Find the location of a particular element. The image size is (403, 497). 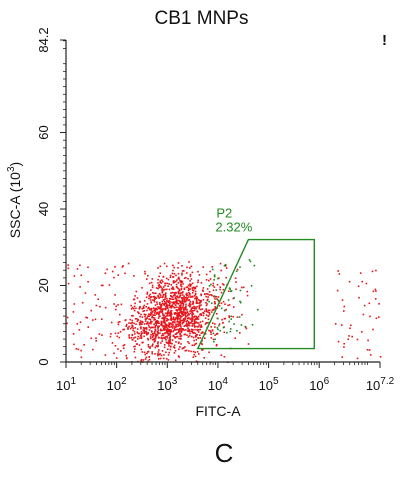

panel-letter: C is located at coordinates (224, 453).